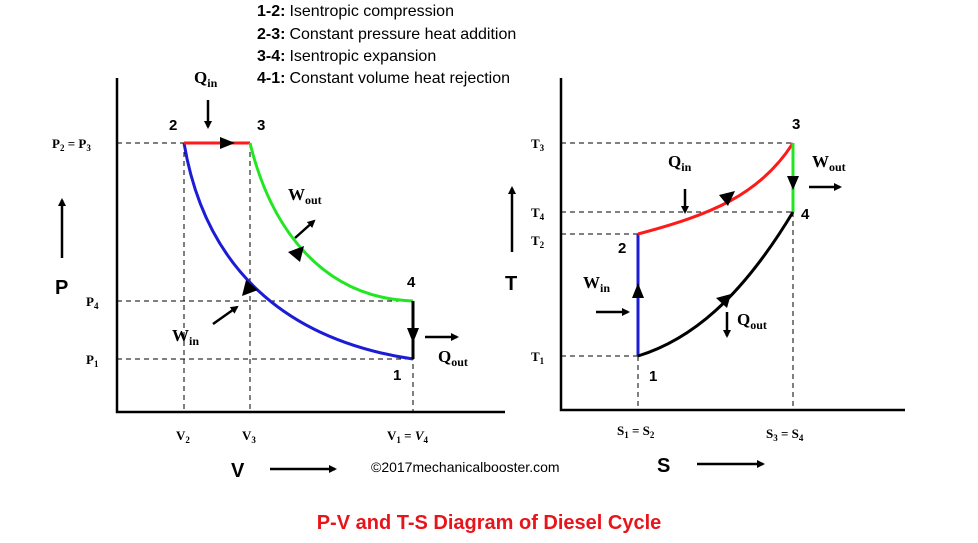 This screenshot has width=978, height=543. What do you see at coordinates (71, 144) in the screenshot?
I see `pv-p23-label: P2 = P3` at bounding box center [71, 144].